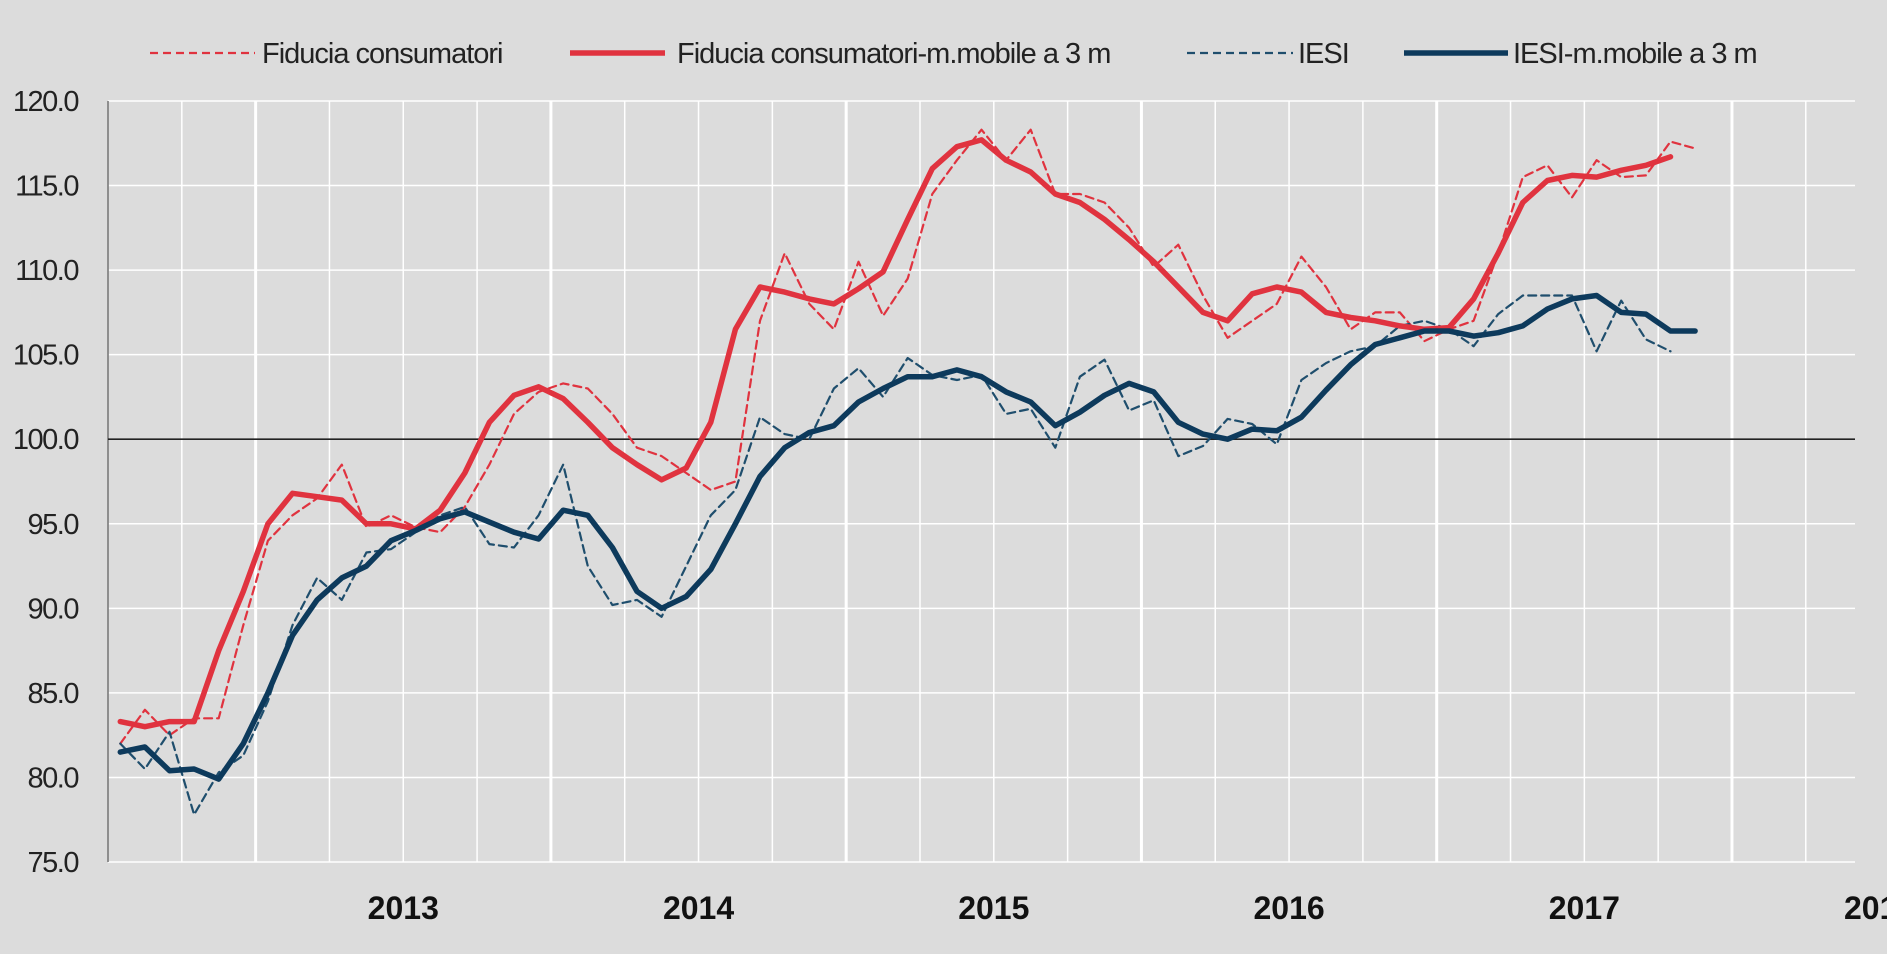 The width and height of the screenshot is (1887, 954). I want to click on legend-item-2: IESI, so click(1268, 54).